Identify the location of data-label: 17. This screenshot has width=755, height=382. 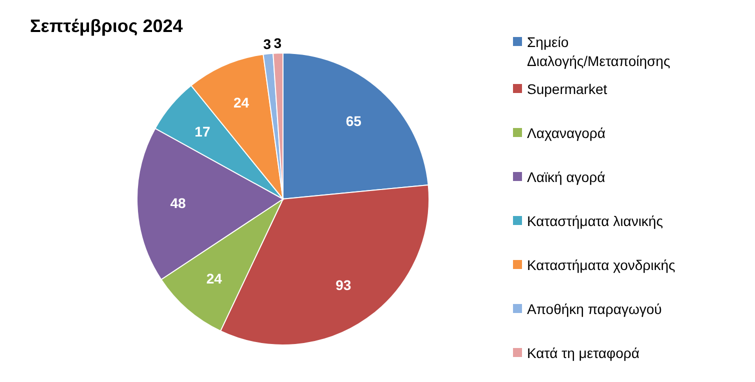
(202, 131).